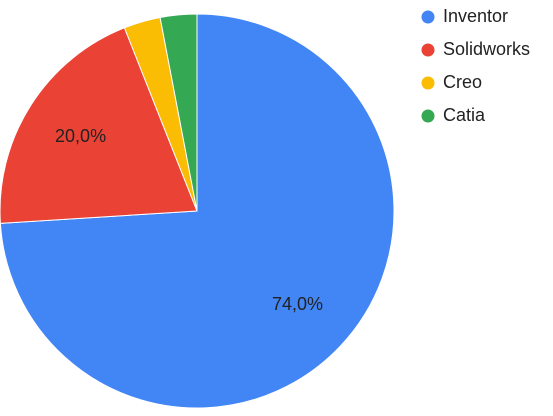 The height and width of the screenshot is (416, 553). What do you see at coordinates (462, 82) in the screenshot?
I see `legend-label: Creo` at bounding box center [462, 82].